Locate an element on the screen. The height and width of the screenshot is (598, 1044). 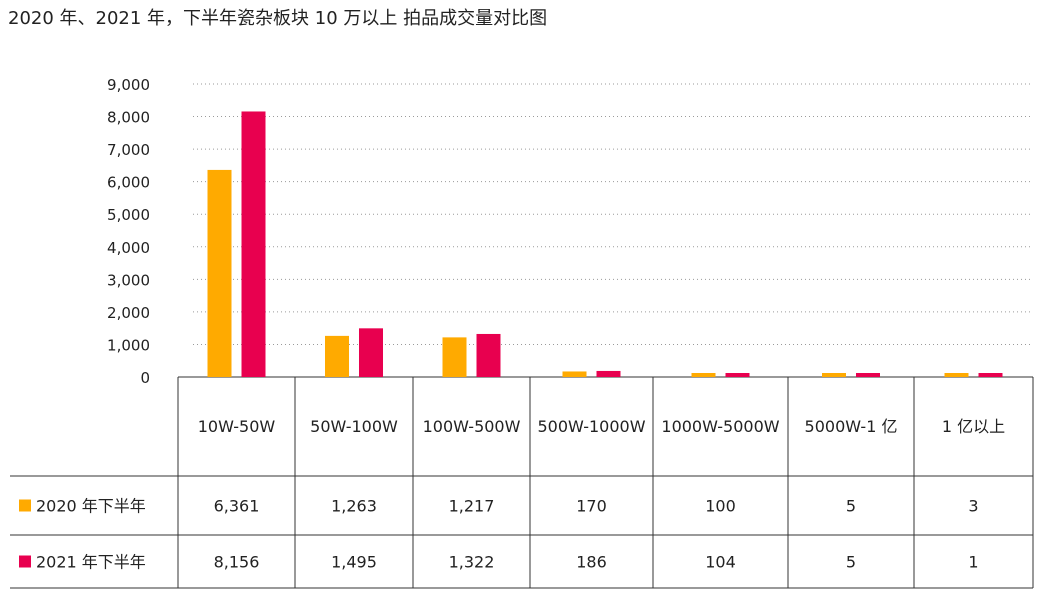
legend-label-2021: 2021 年下半年 is located at coordinates (91, 562).